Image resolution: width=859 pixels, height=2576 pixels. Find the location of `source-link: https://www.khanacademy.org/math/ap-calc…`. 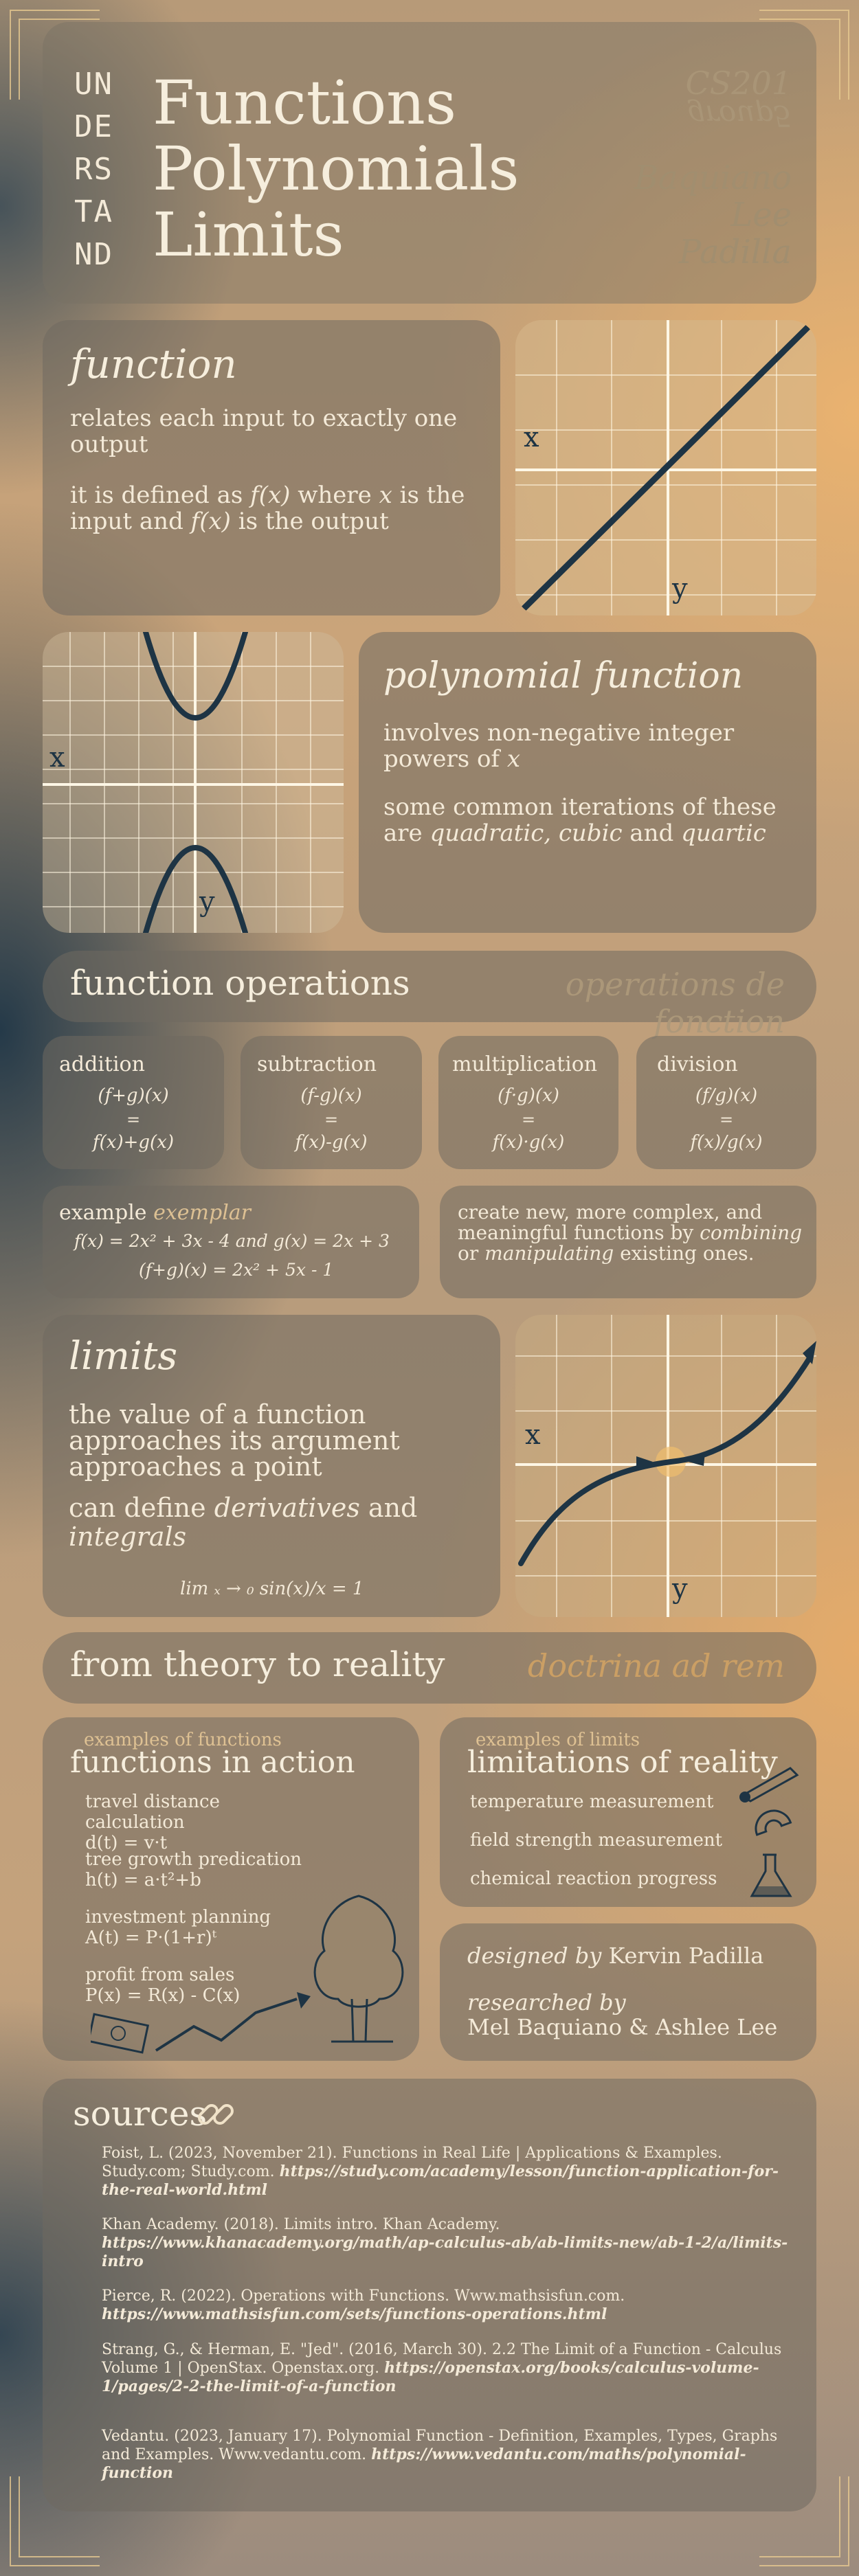

source-link: https://www.khanacademy.org/math/ap-calc… is located at coordinates (445, 2252).